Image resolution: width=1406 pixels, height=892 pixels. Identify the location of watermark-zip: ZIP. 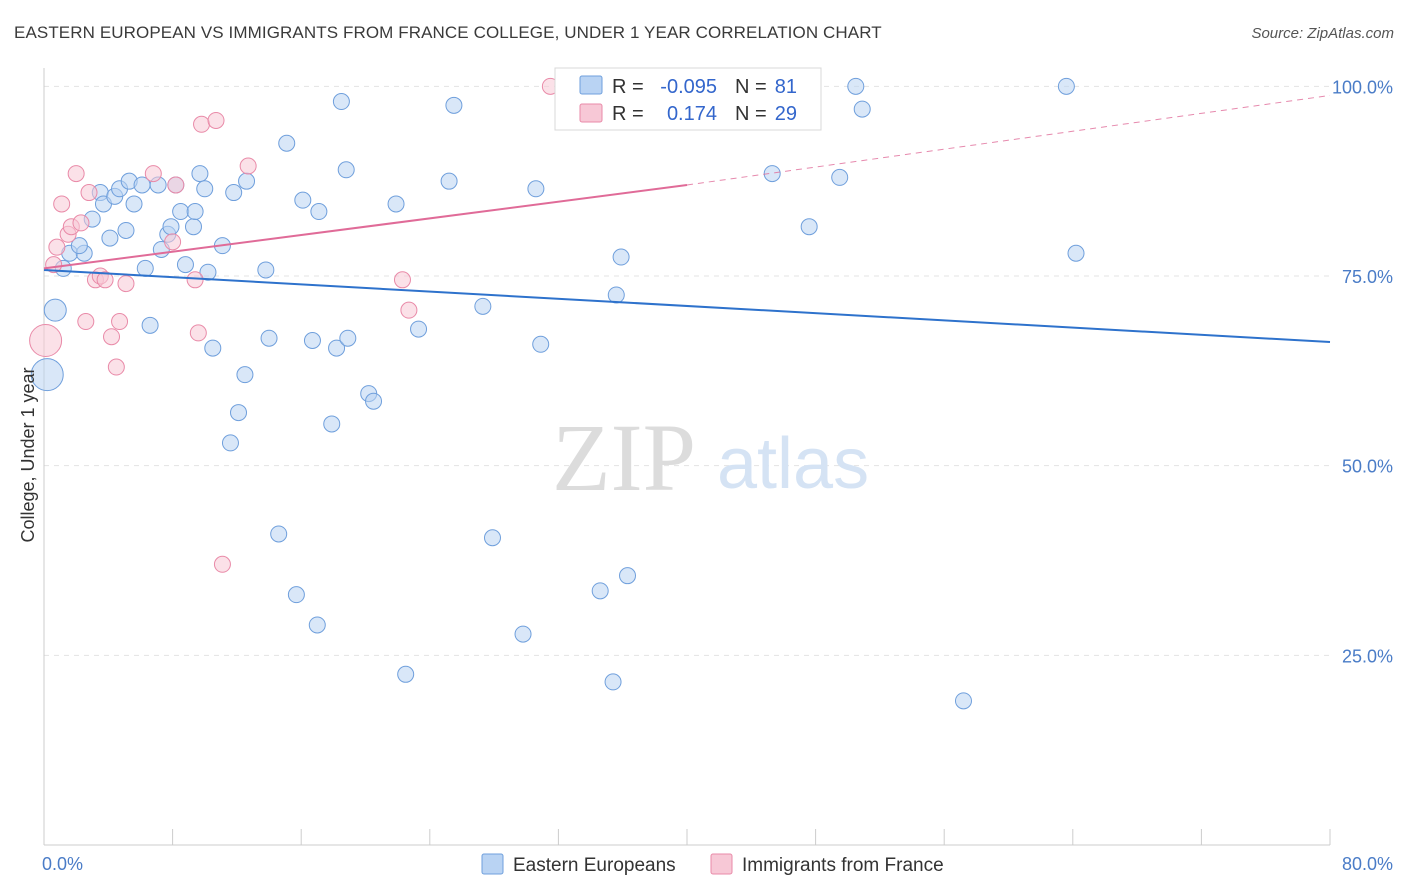
(624, 457).